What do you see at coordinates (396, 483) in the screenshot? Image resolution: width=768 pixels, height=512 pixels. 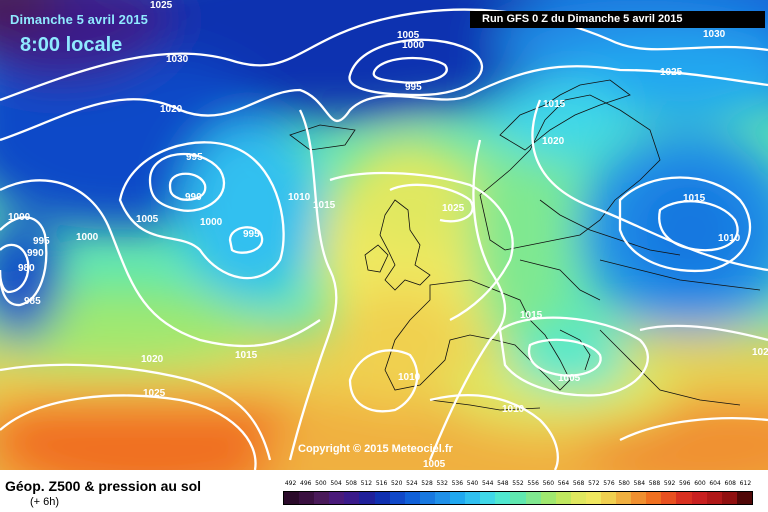 I see `scale-label: 520` at bounding box center [396, 483].